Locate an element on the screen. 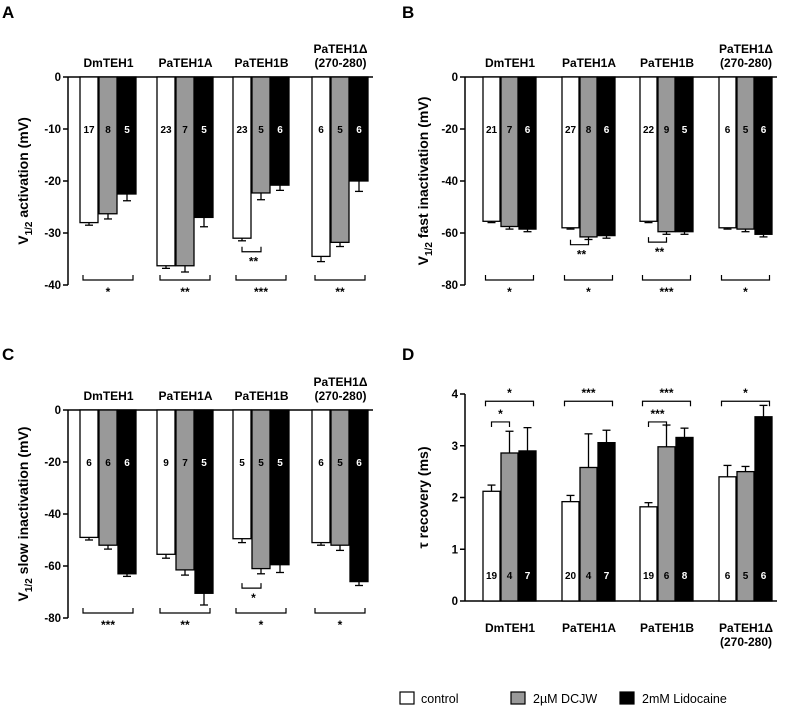 The height and width of the screenshot is (710, 792). legend-label: 2µM DCJW is located at coordinates (565, 699).